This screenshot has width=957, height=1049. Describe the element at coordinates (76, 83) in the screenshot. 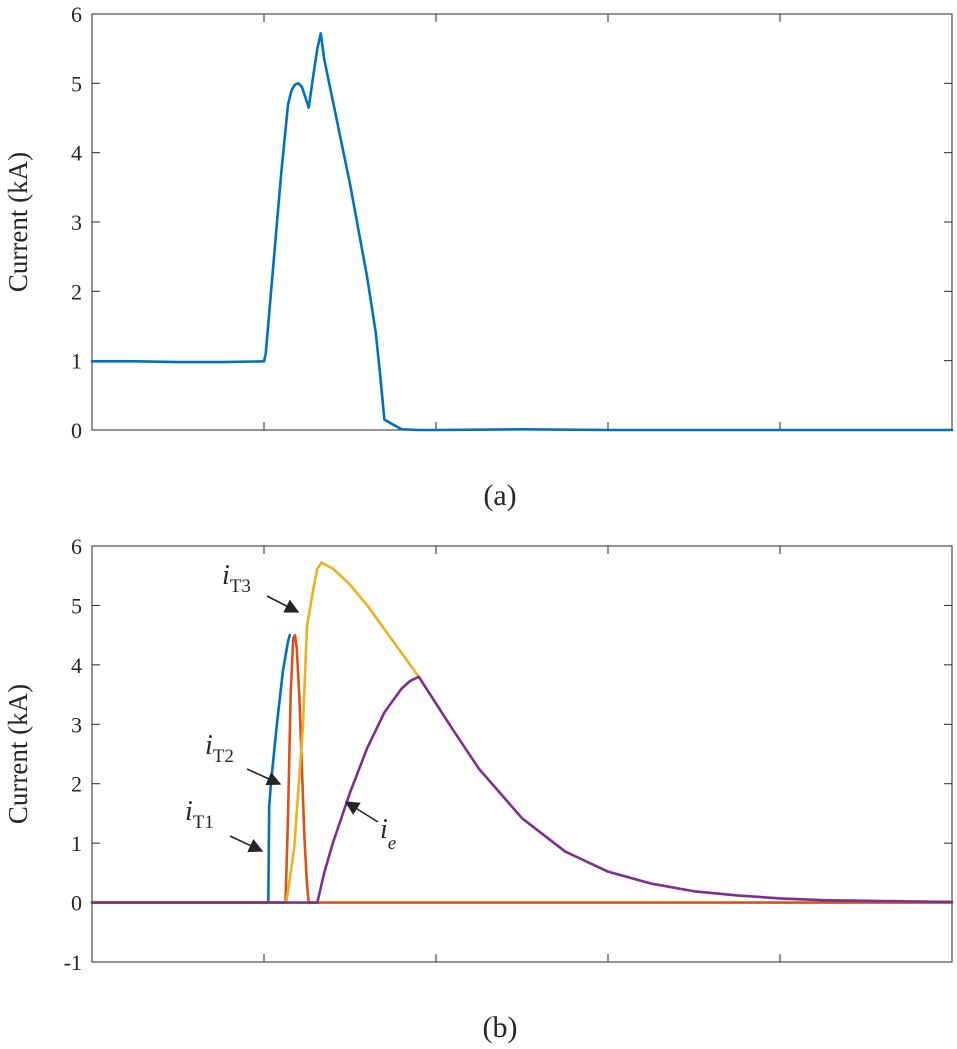

I see `panel-a-ytick-label-5: 5` at that location.